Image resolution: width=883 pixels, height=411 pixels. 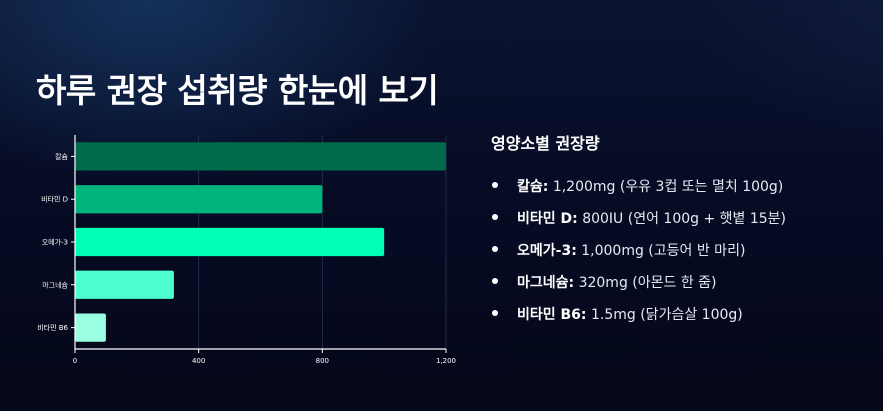 What do you see at coordinates (446, 361) in the screenshot?
I see `x-tick-label: 1,200` at bounding box center [446, 361].